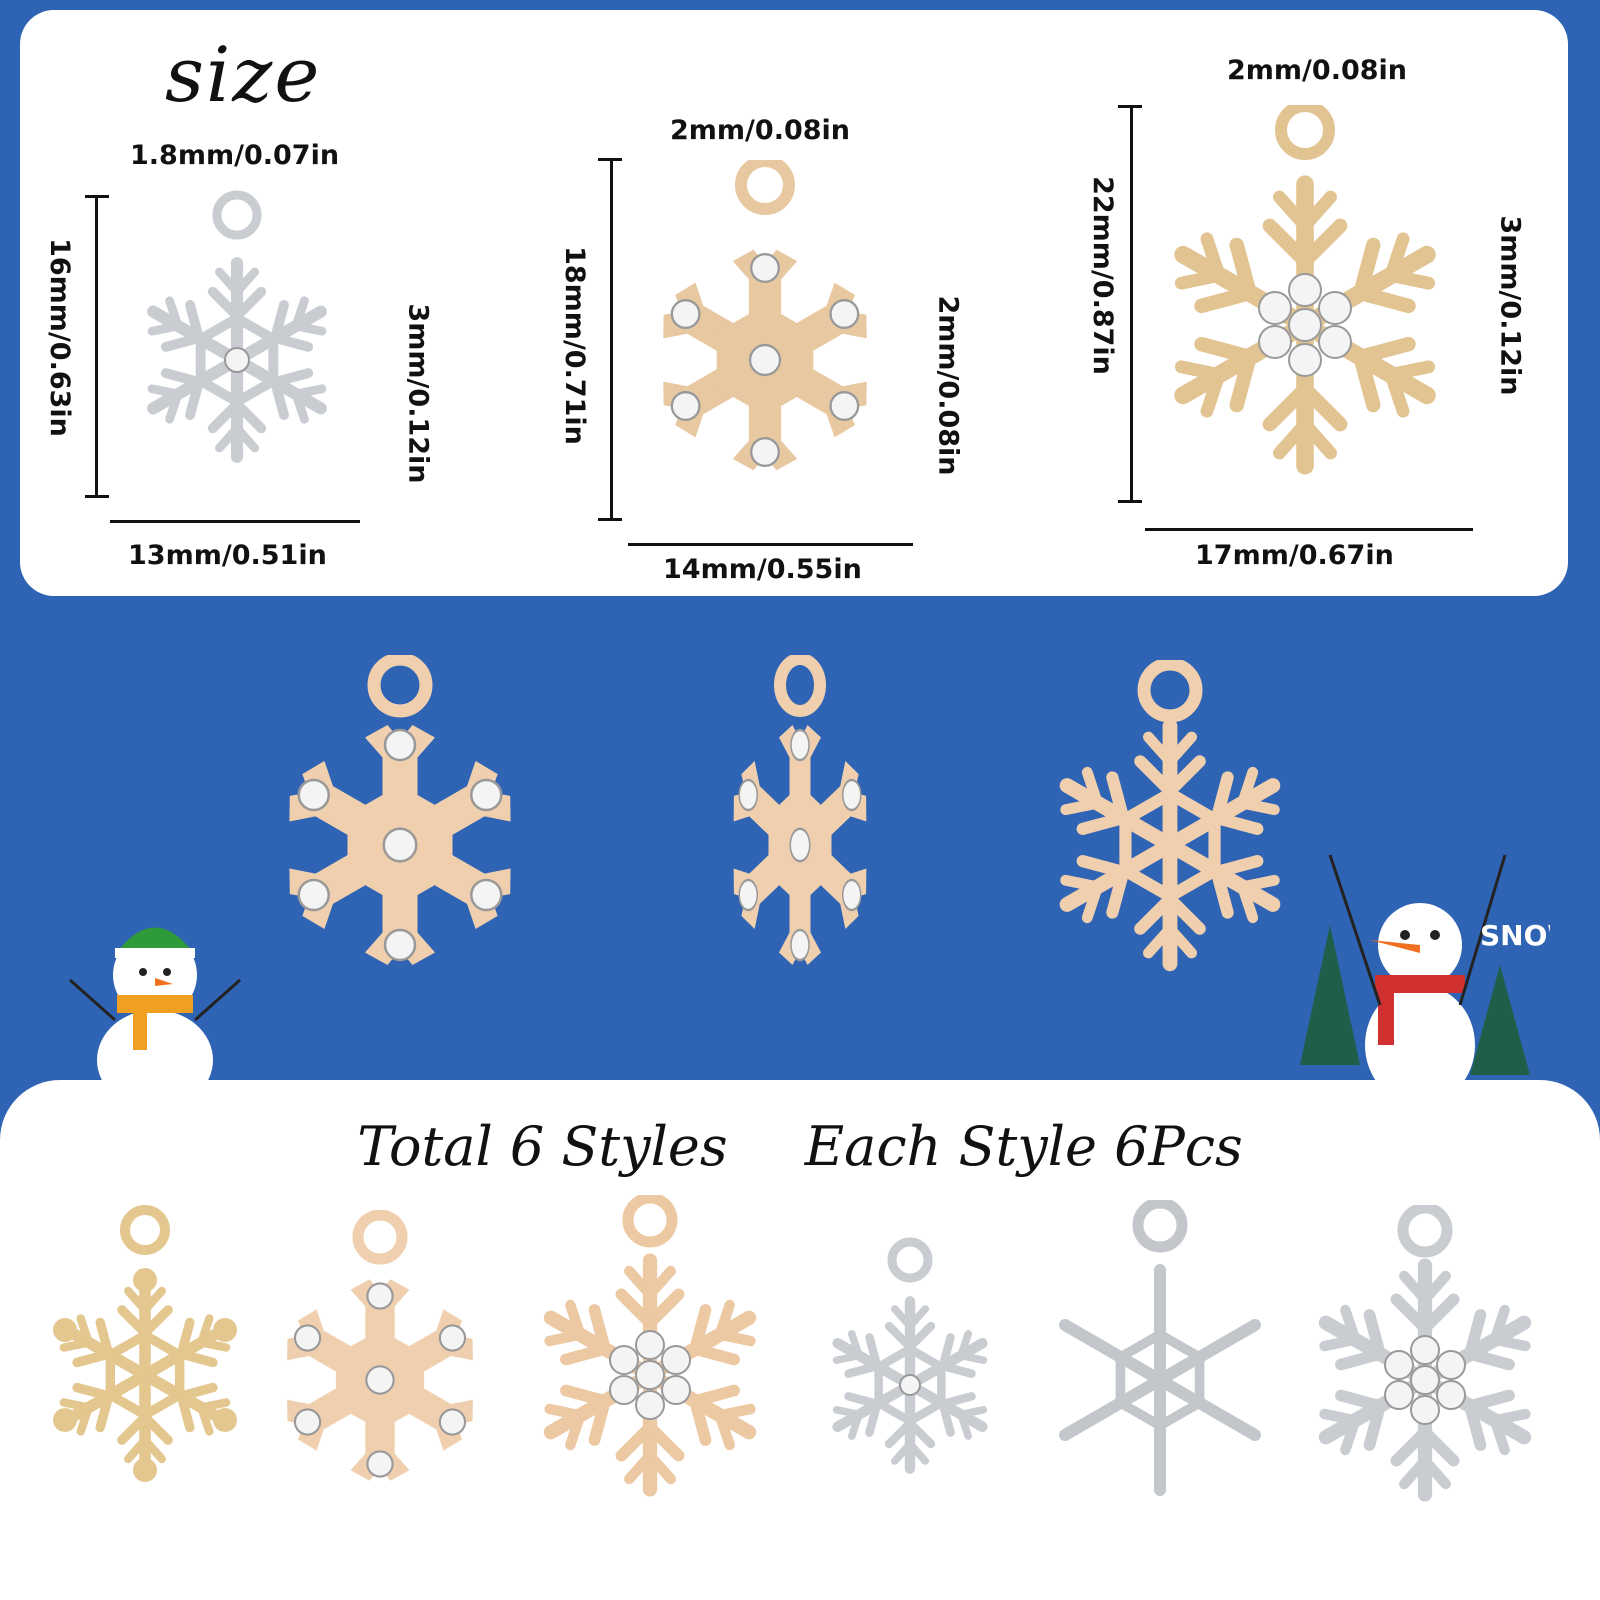 The image size is (1600, 1600). Describe the element at coordinates (235, 155) in the screenshot. I see `ring-label-1: 1.8mm/0.07in` at that location.